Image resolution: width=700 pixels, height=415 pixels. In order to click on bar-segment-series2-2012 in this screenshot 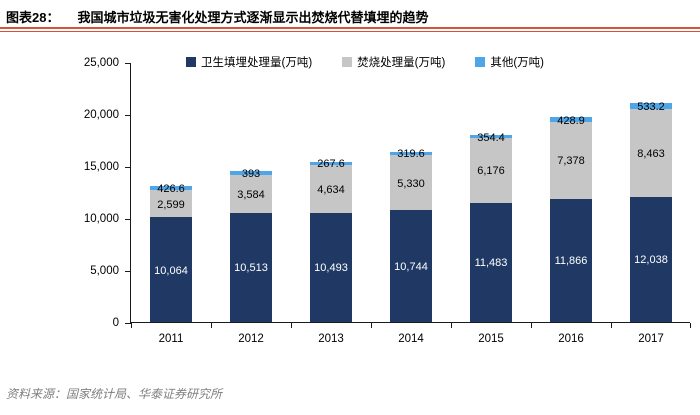, I will do `click(251, 173)`.